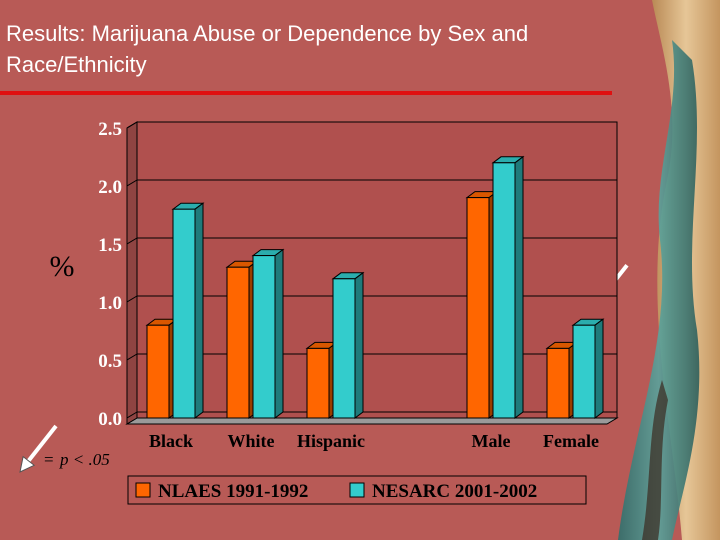 Image resolution: width=720 pixels, height=540 pixels. I want to click on plot-side-wall, so click(132, 273).